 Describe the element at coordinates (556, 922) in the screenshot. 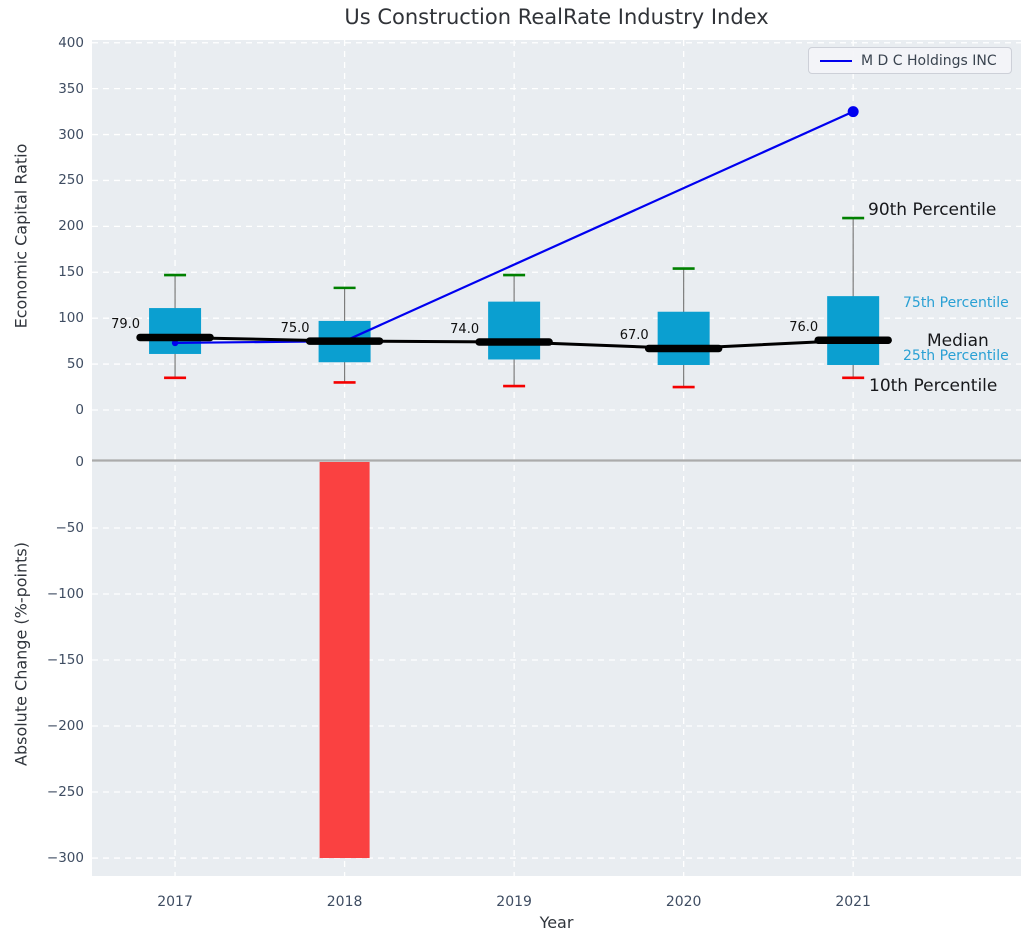

I see `x-axis-label: Year` at that location.